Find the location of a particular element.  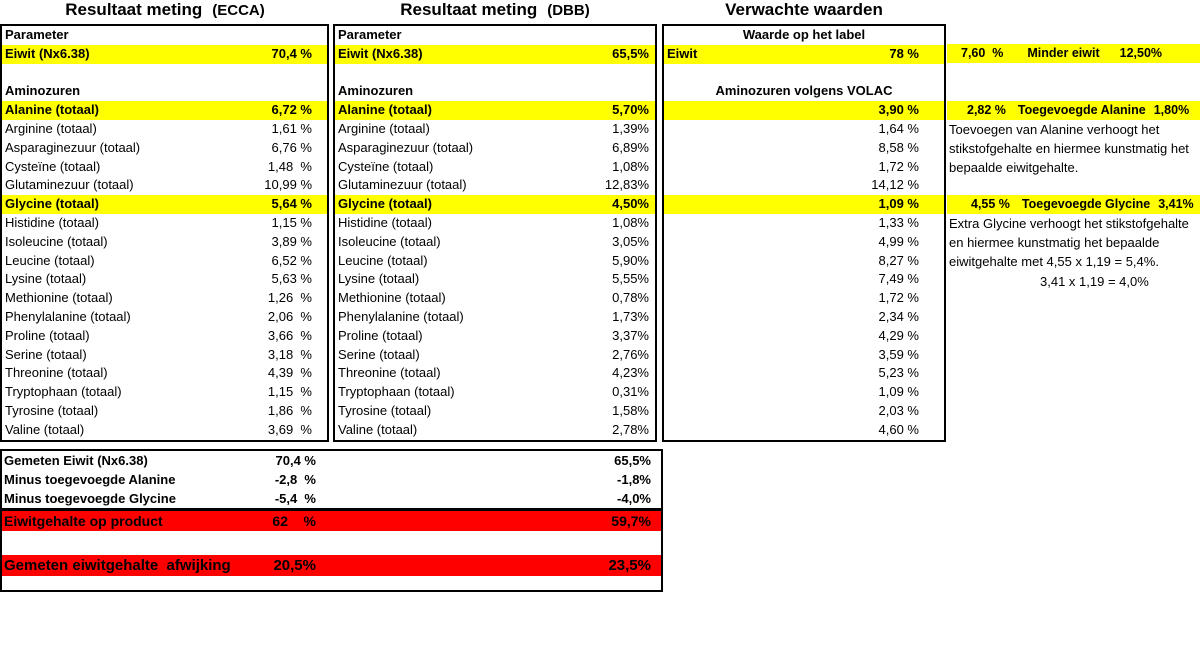

amino-acid-row: Lysine (totaal) 5,55% is located at coordinates (495, 279).